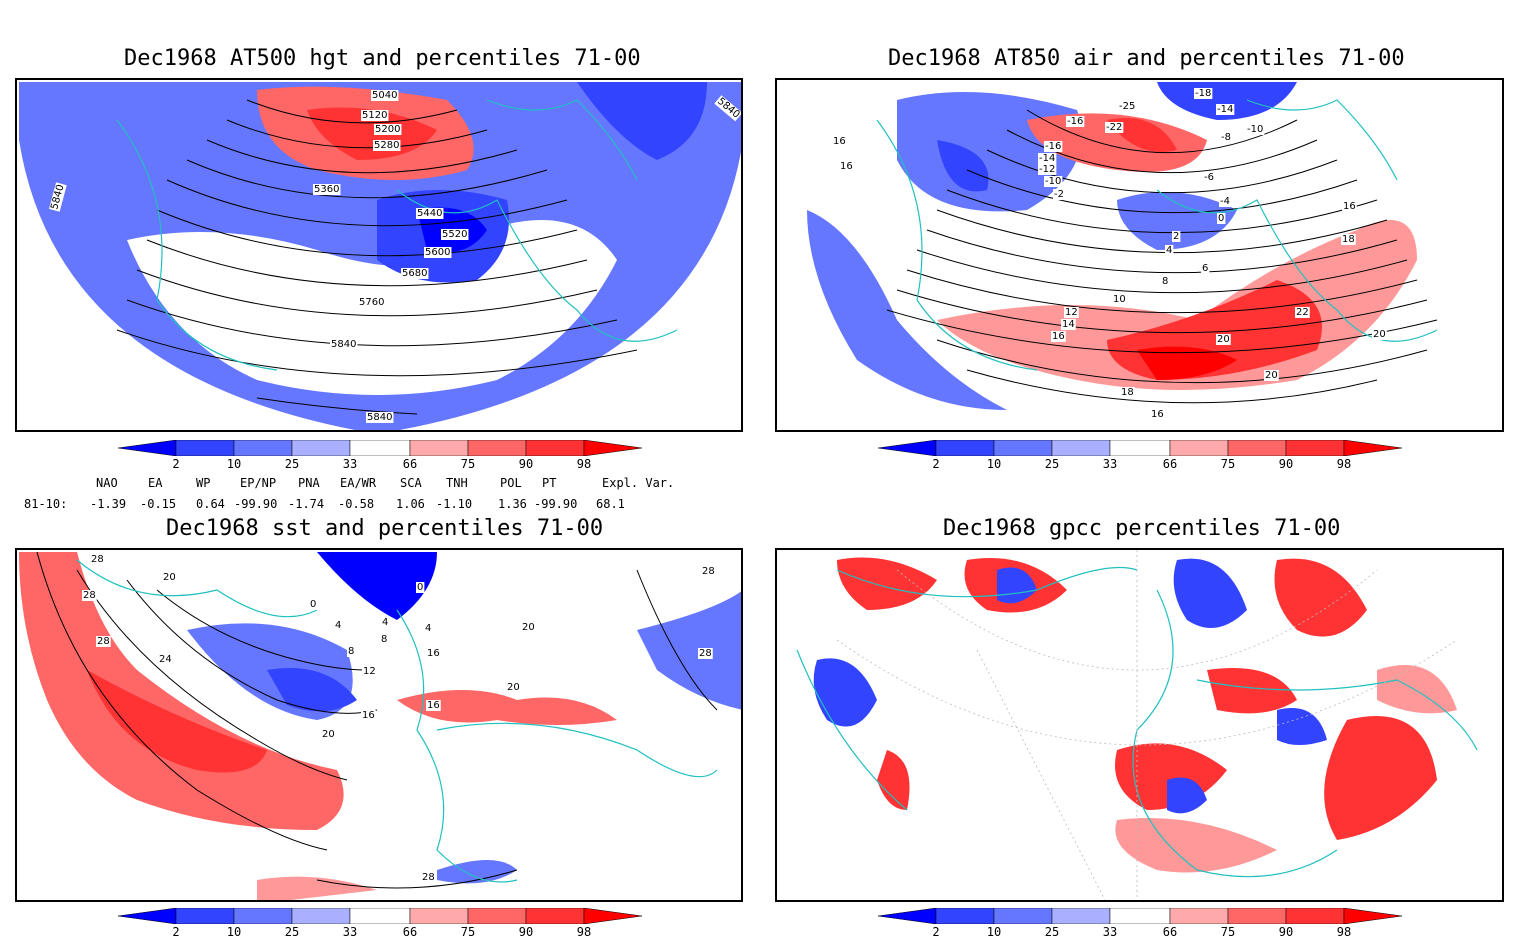 Image resolution: width=1520 pixels, height=940 pixels. Describe the element at coordinates (350, 932) in the screenshot. I see `colorbar-label: 33` at that location.